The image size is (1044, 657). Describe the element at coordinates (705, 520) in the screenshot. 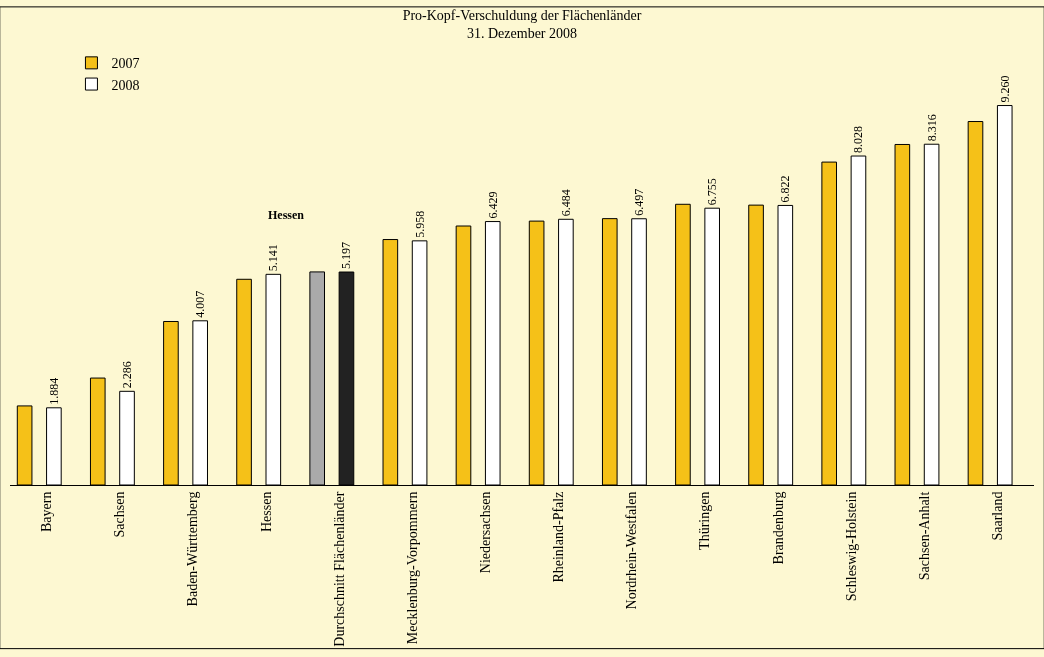

I see `x-tick-label: Thüringen` at that location.